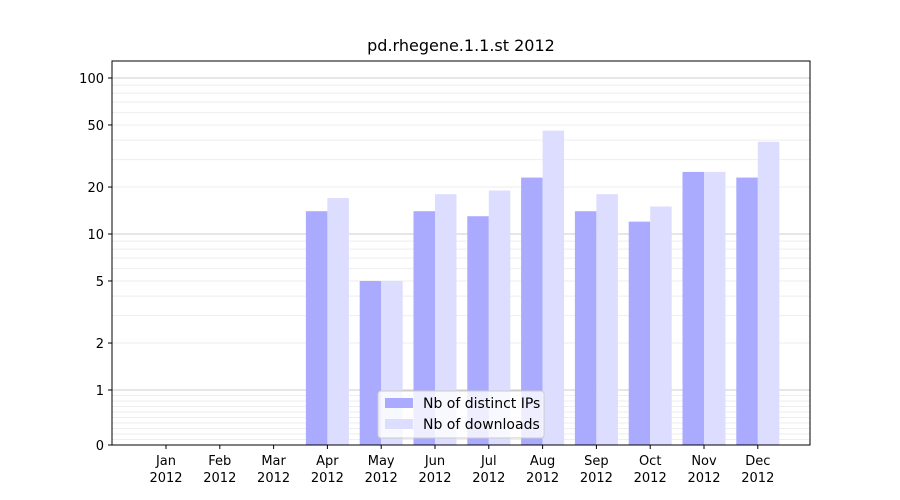  Describe the element at coordinates (95, 126) in the screenshot. I see `y-tick-label: 50` at that location.